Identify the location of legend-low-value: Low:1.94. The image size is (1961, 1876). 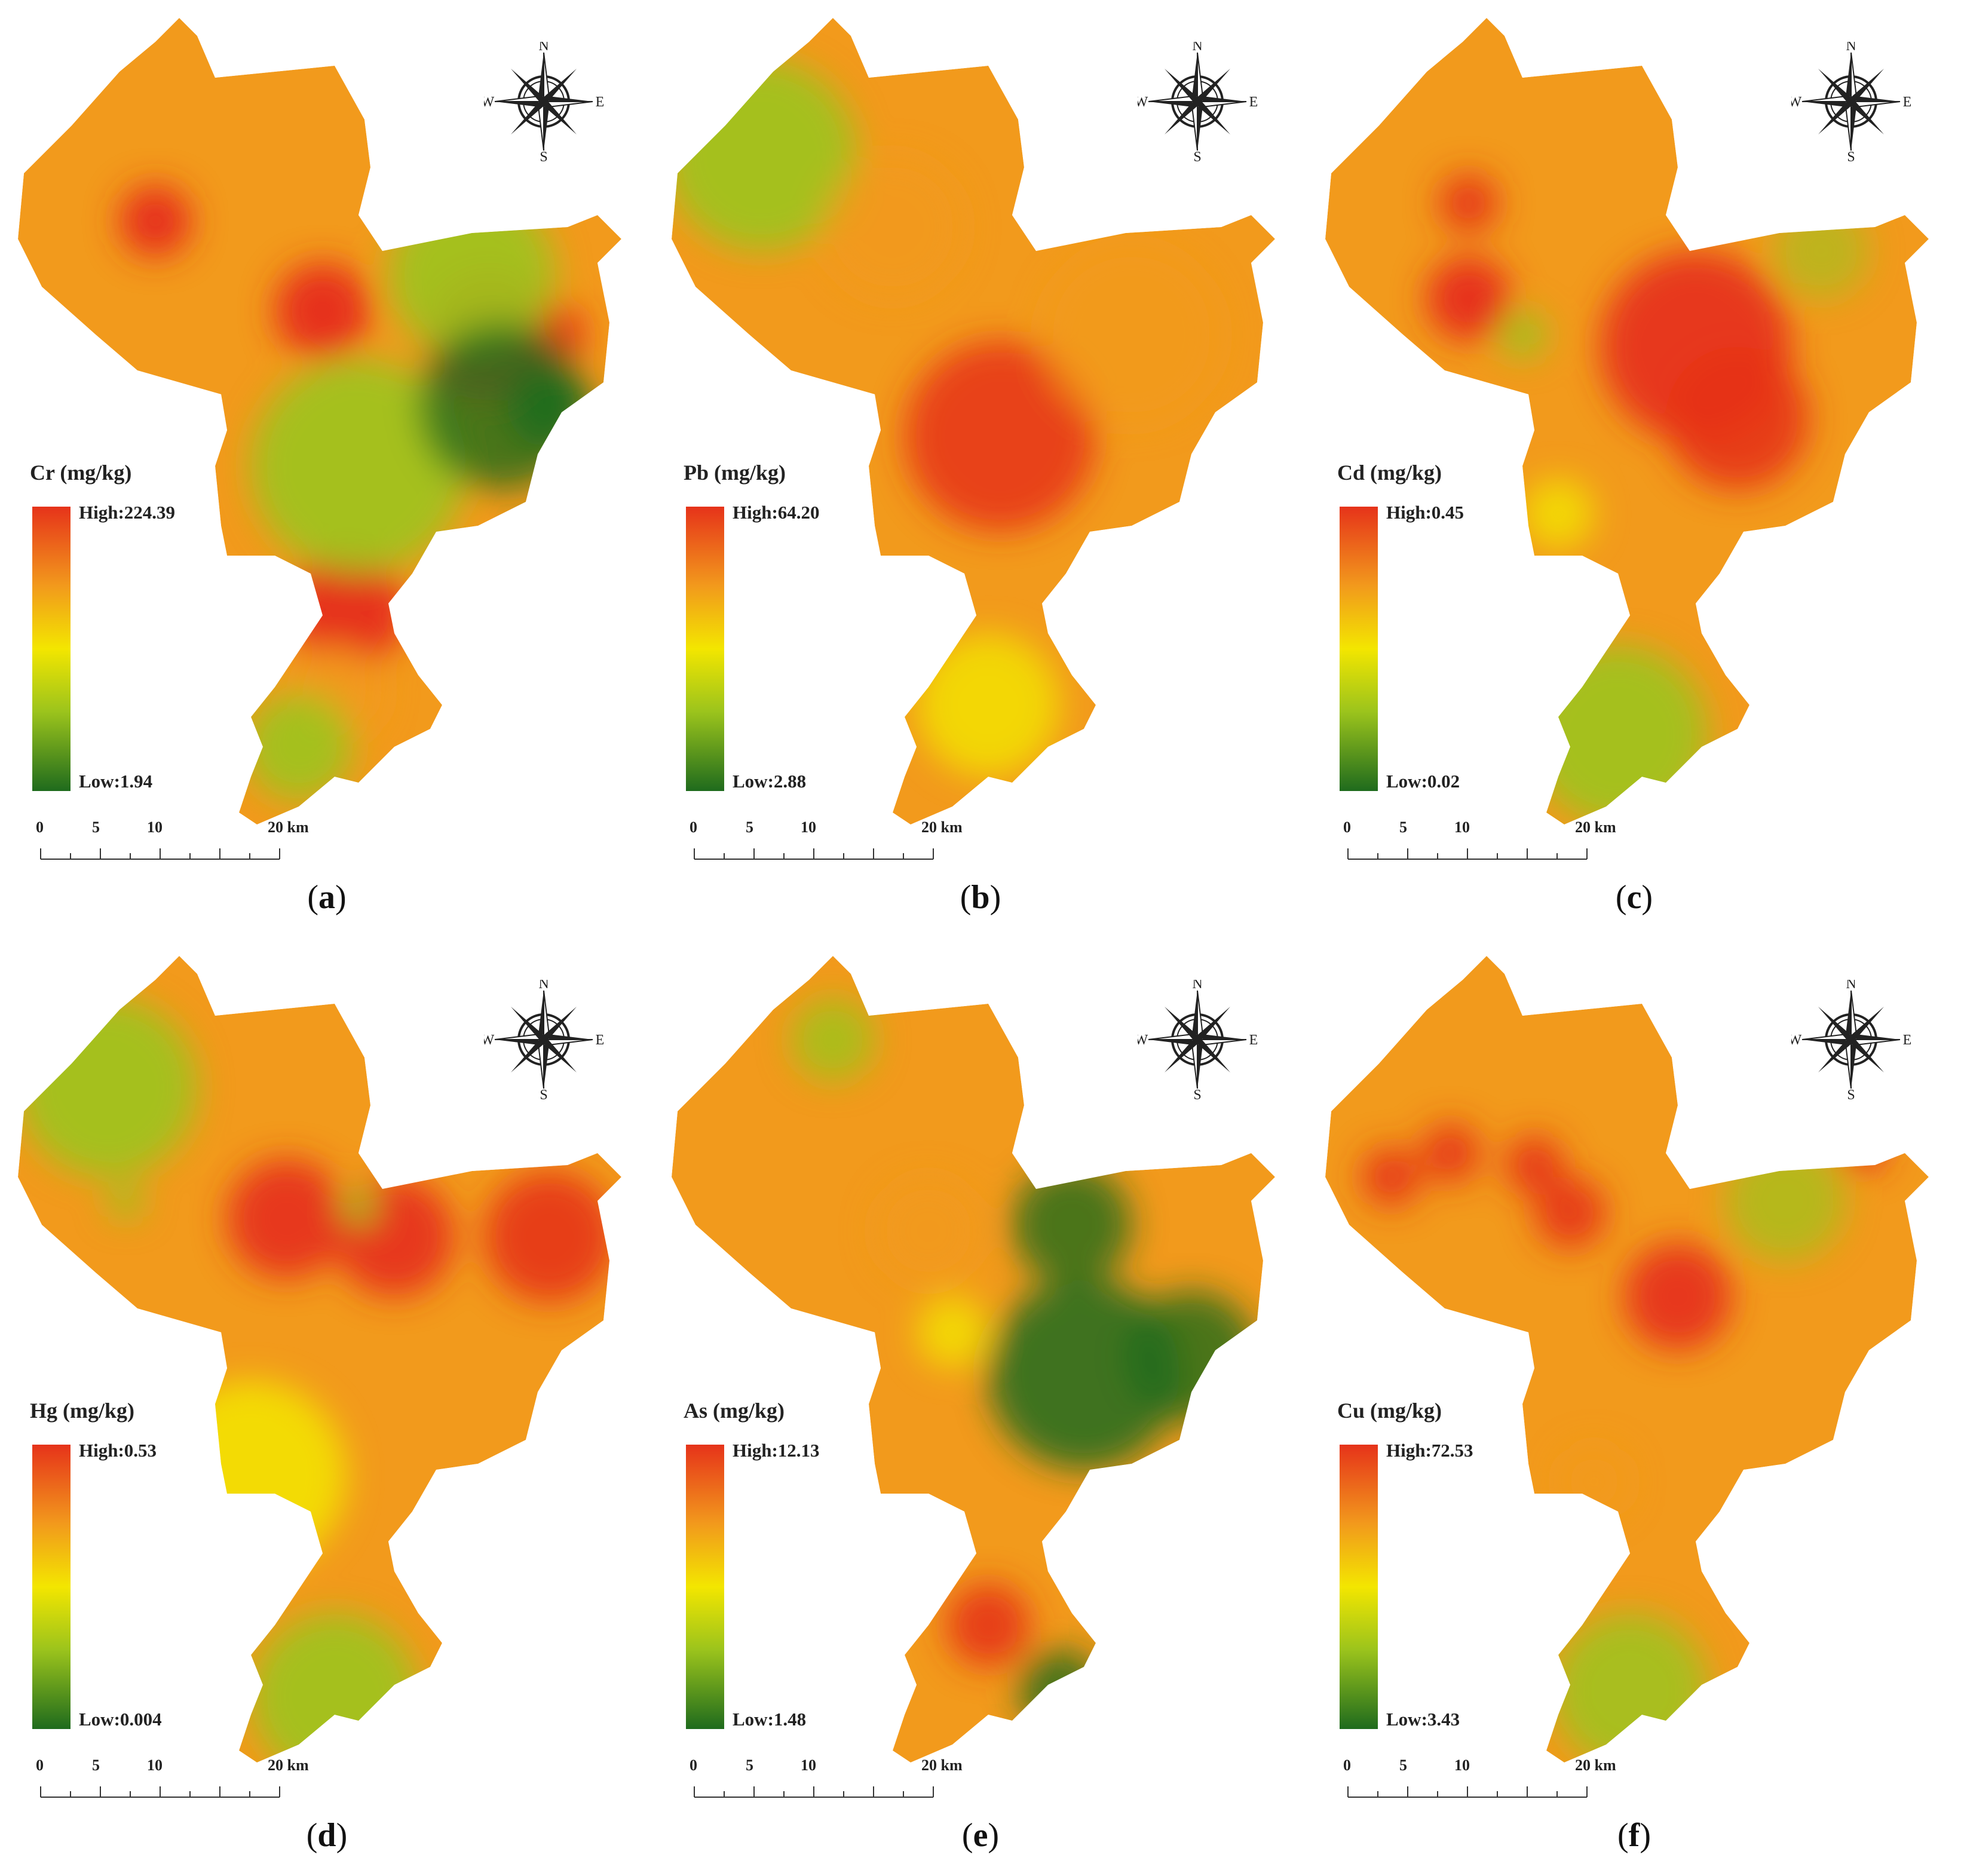
(116, 781).